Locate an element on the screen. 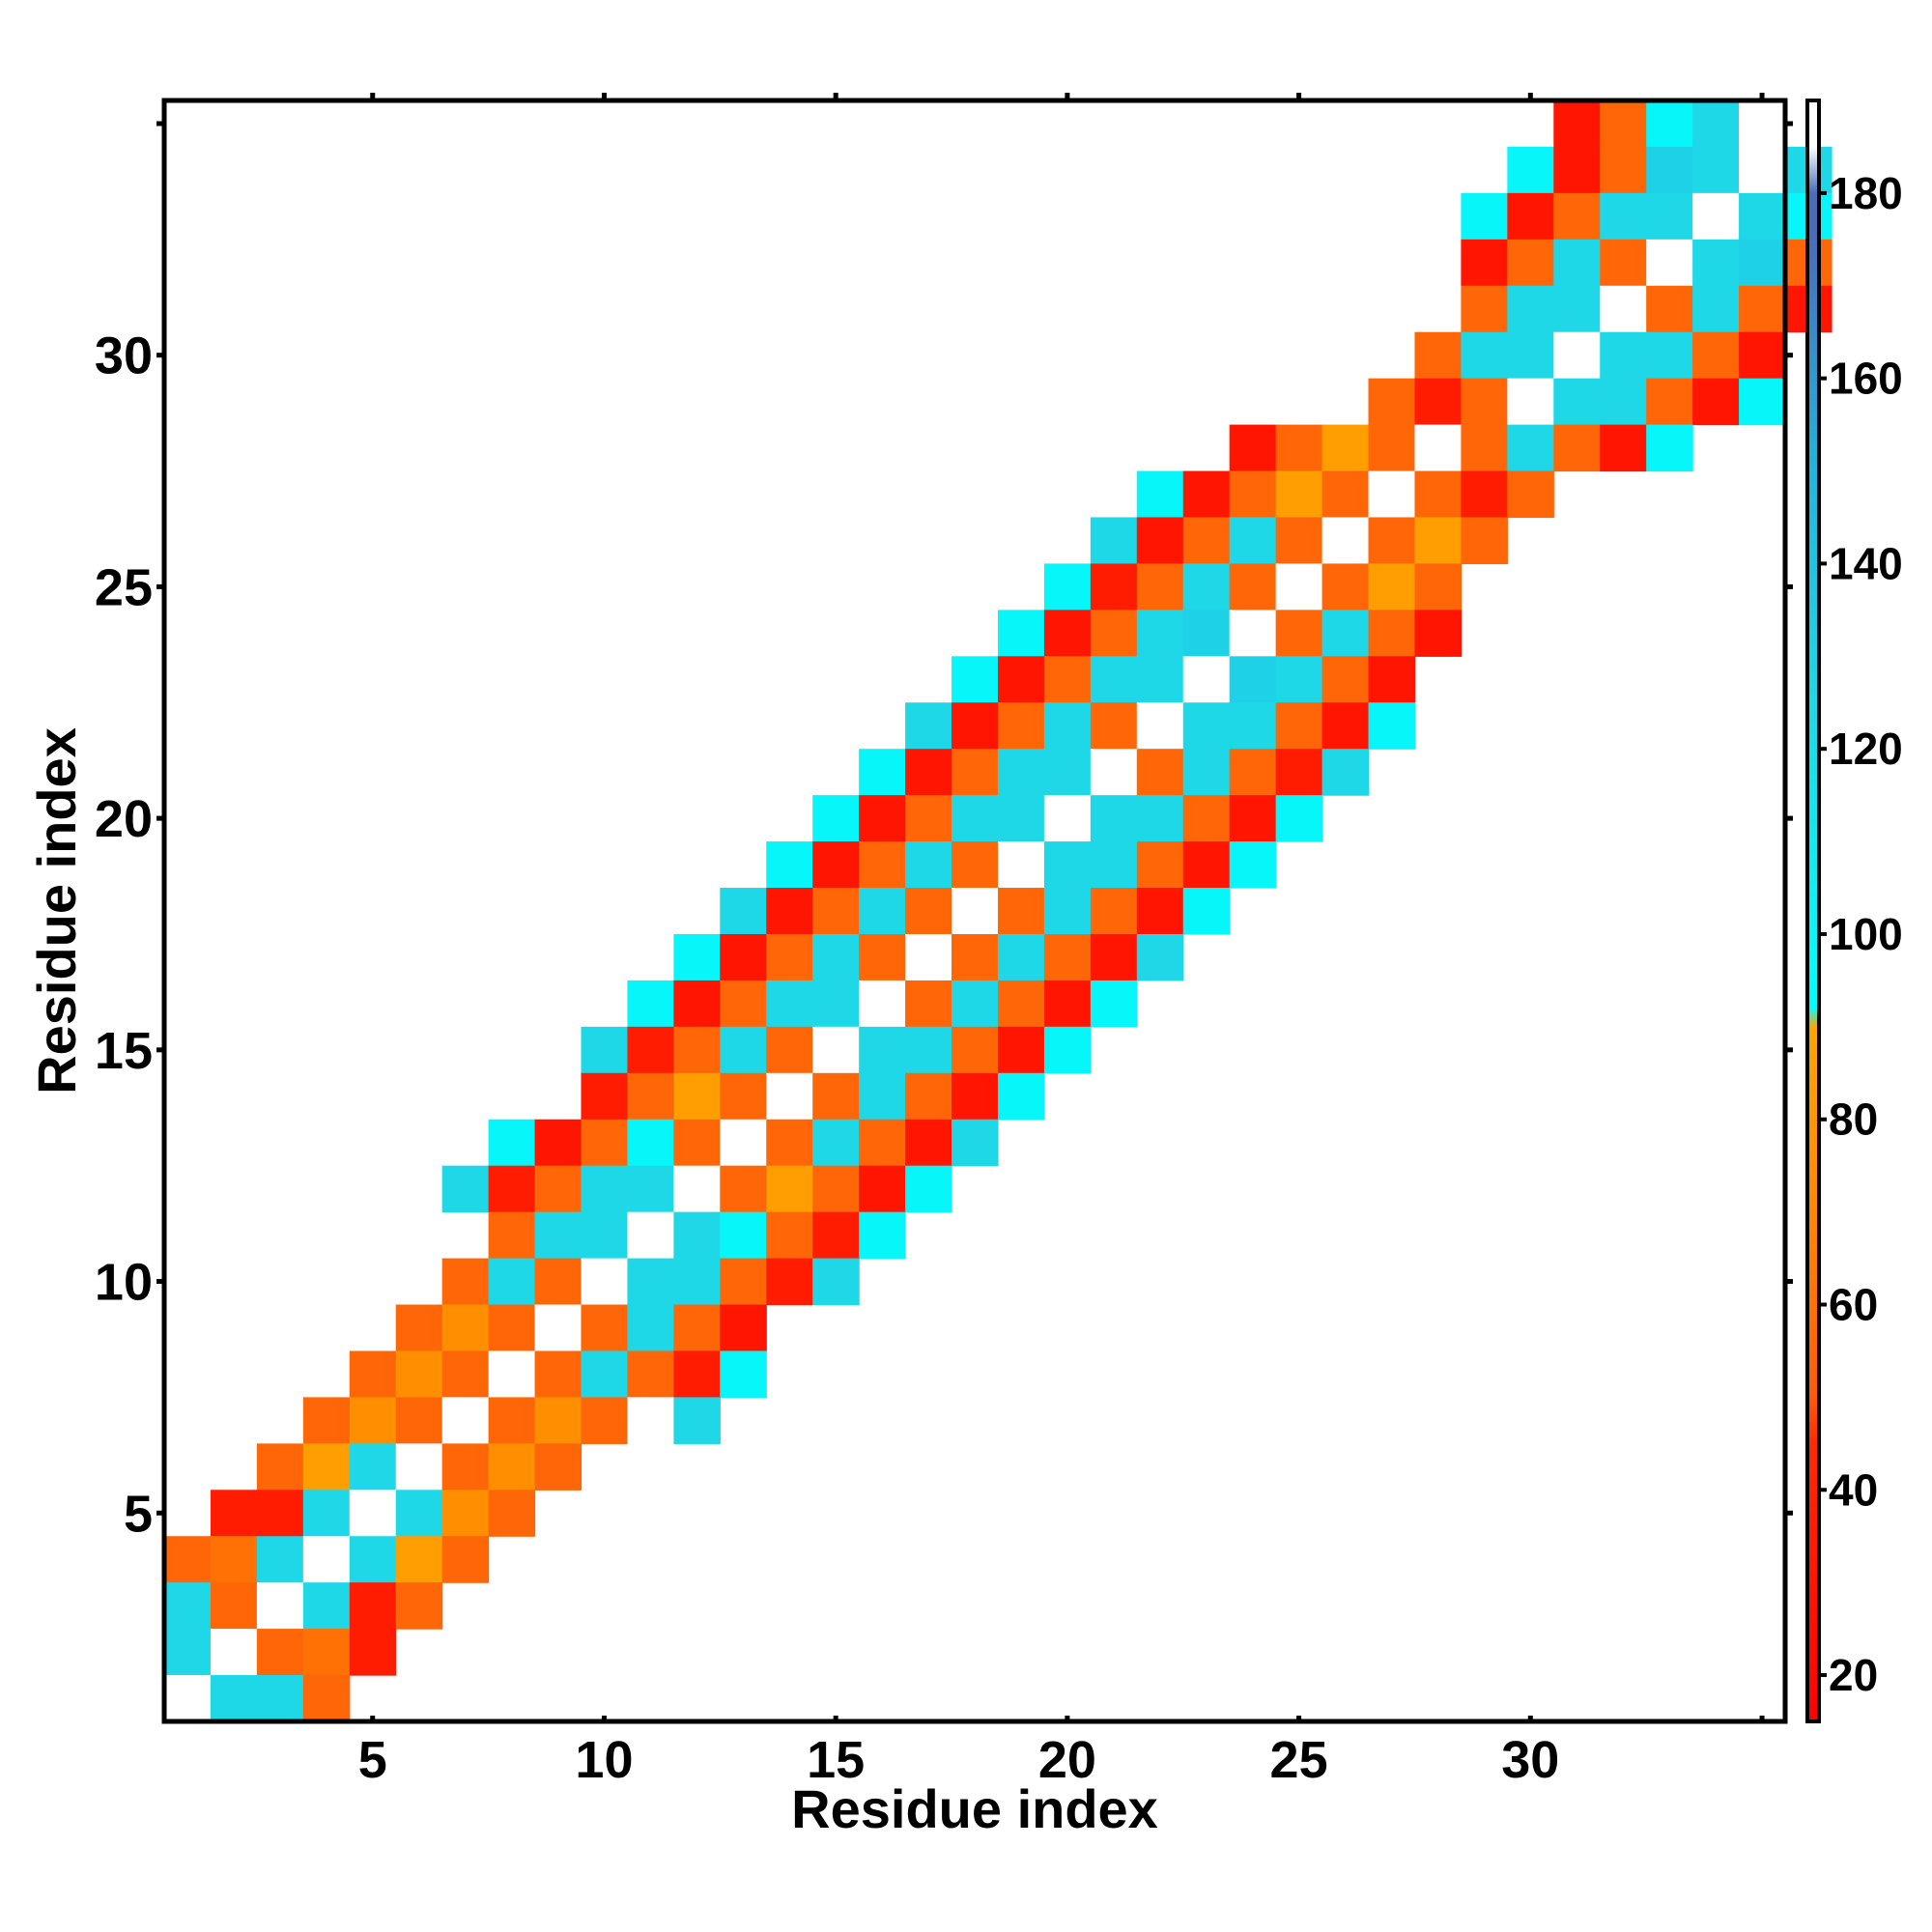 This screenshot has width=1932, height=1932. colorbar-tick-label: 20 is located at coordinates (1853, 1675).